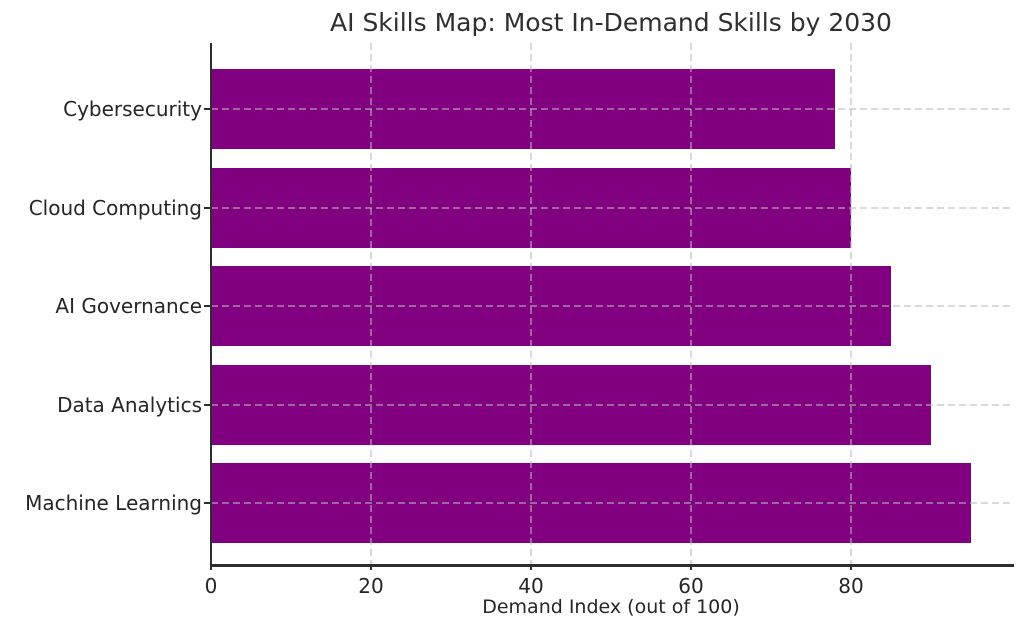  What do you see at coordinates (611, 607) in the screenshot?
I see `x-axis-label: Demand Index (out of 100)` at bounding box center [611, 607].